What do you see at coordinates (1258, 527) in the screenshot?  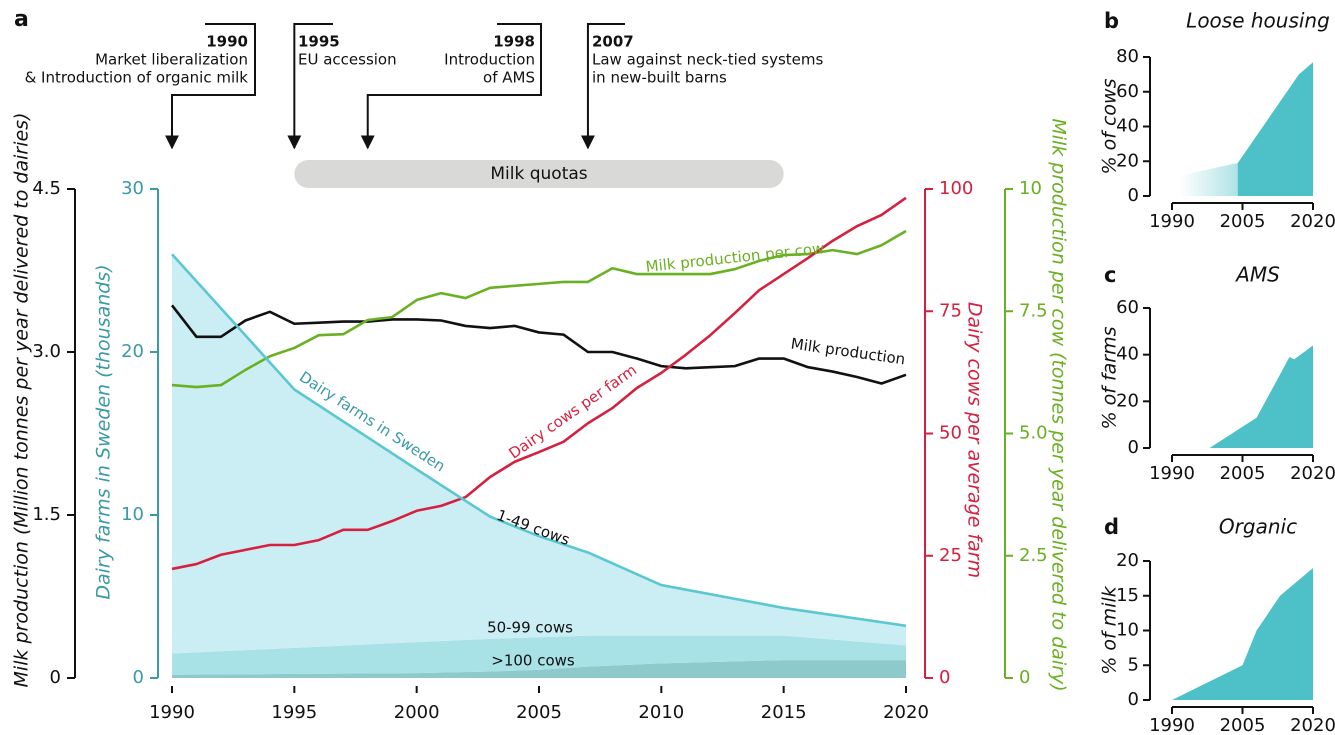 I see `panel-title: Organic` at bounding box center [1258, 527].